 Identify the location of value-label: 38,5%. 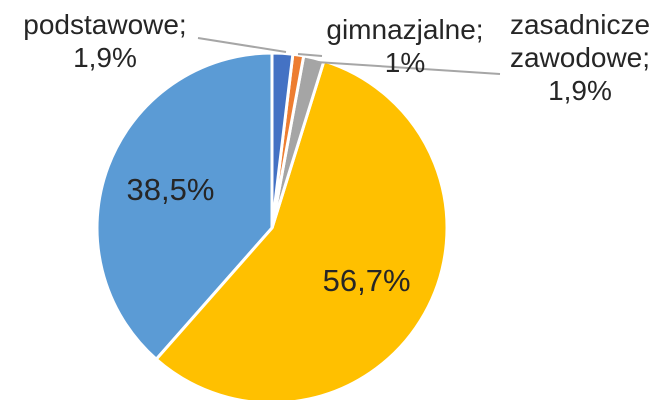
(170, 189).